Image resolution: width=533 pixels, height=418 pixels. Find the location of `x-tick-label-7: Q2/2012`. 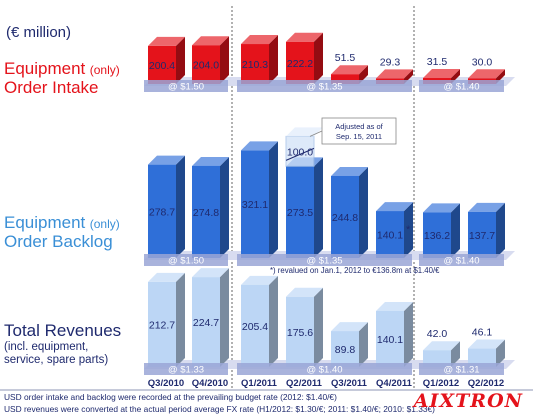

x-tick-label-7: Q2/2012 is located at coordinates (486, 383).